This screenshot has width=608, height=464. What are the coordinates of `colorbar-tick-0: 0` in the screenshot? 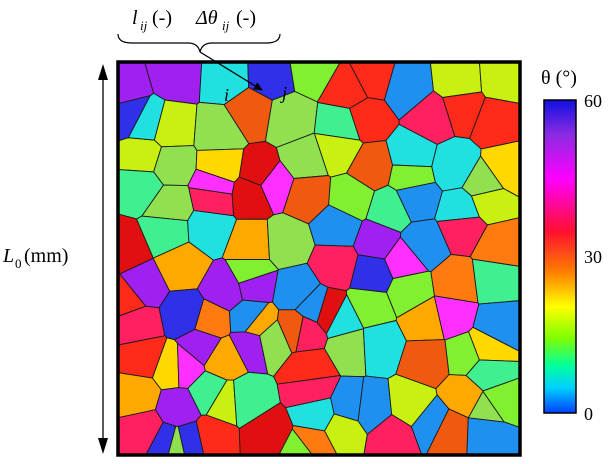 It's located at (588, 414).